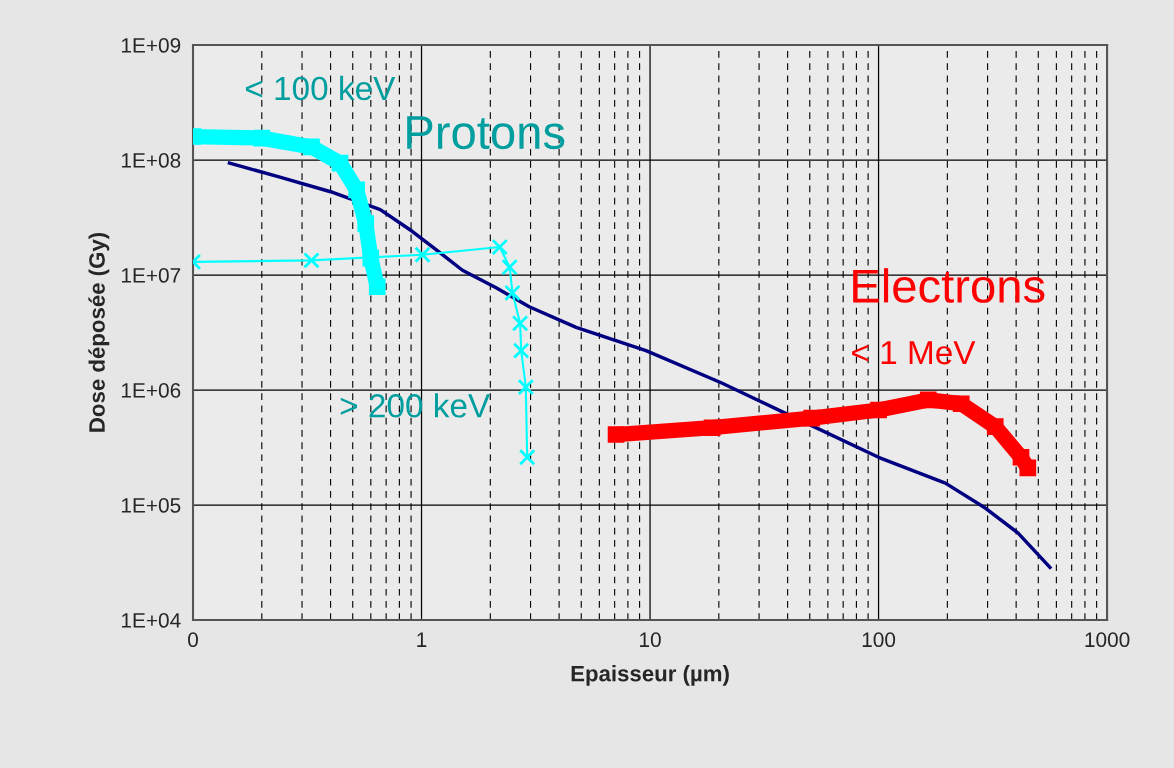 Image resolution: width=1174 pixels, height=768 pixels. Describe the element at coordinates (1107, 640) in the screenshot. I see `x-tick-label: 1000` at that location.